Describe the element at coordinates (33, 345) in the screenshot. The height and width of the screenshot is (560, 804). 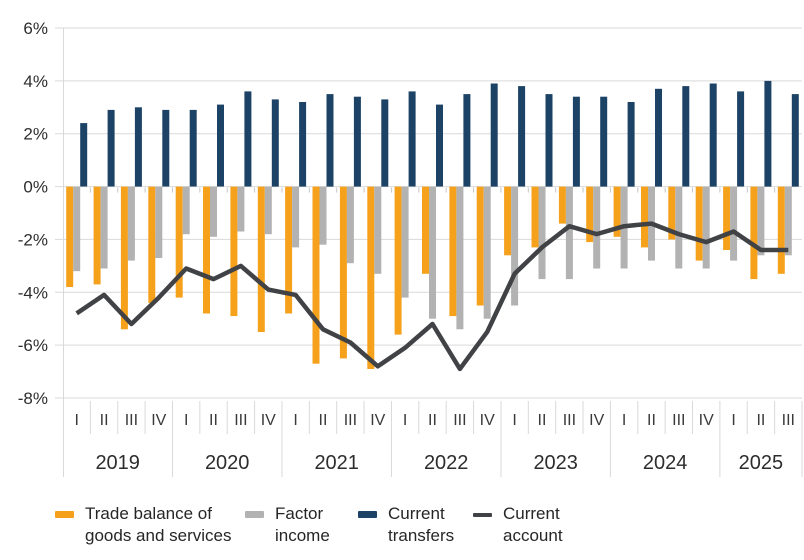
I see `y-tick-label: -6%` at that location.